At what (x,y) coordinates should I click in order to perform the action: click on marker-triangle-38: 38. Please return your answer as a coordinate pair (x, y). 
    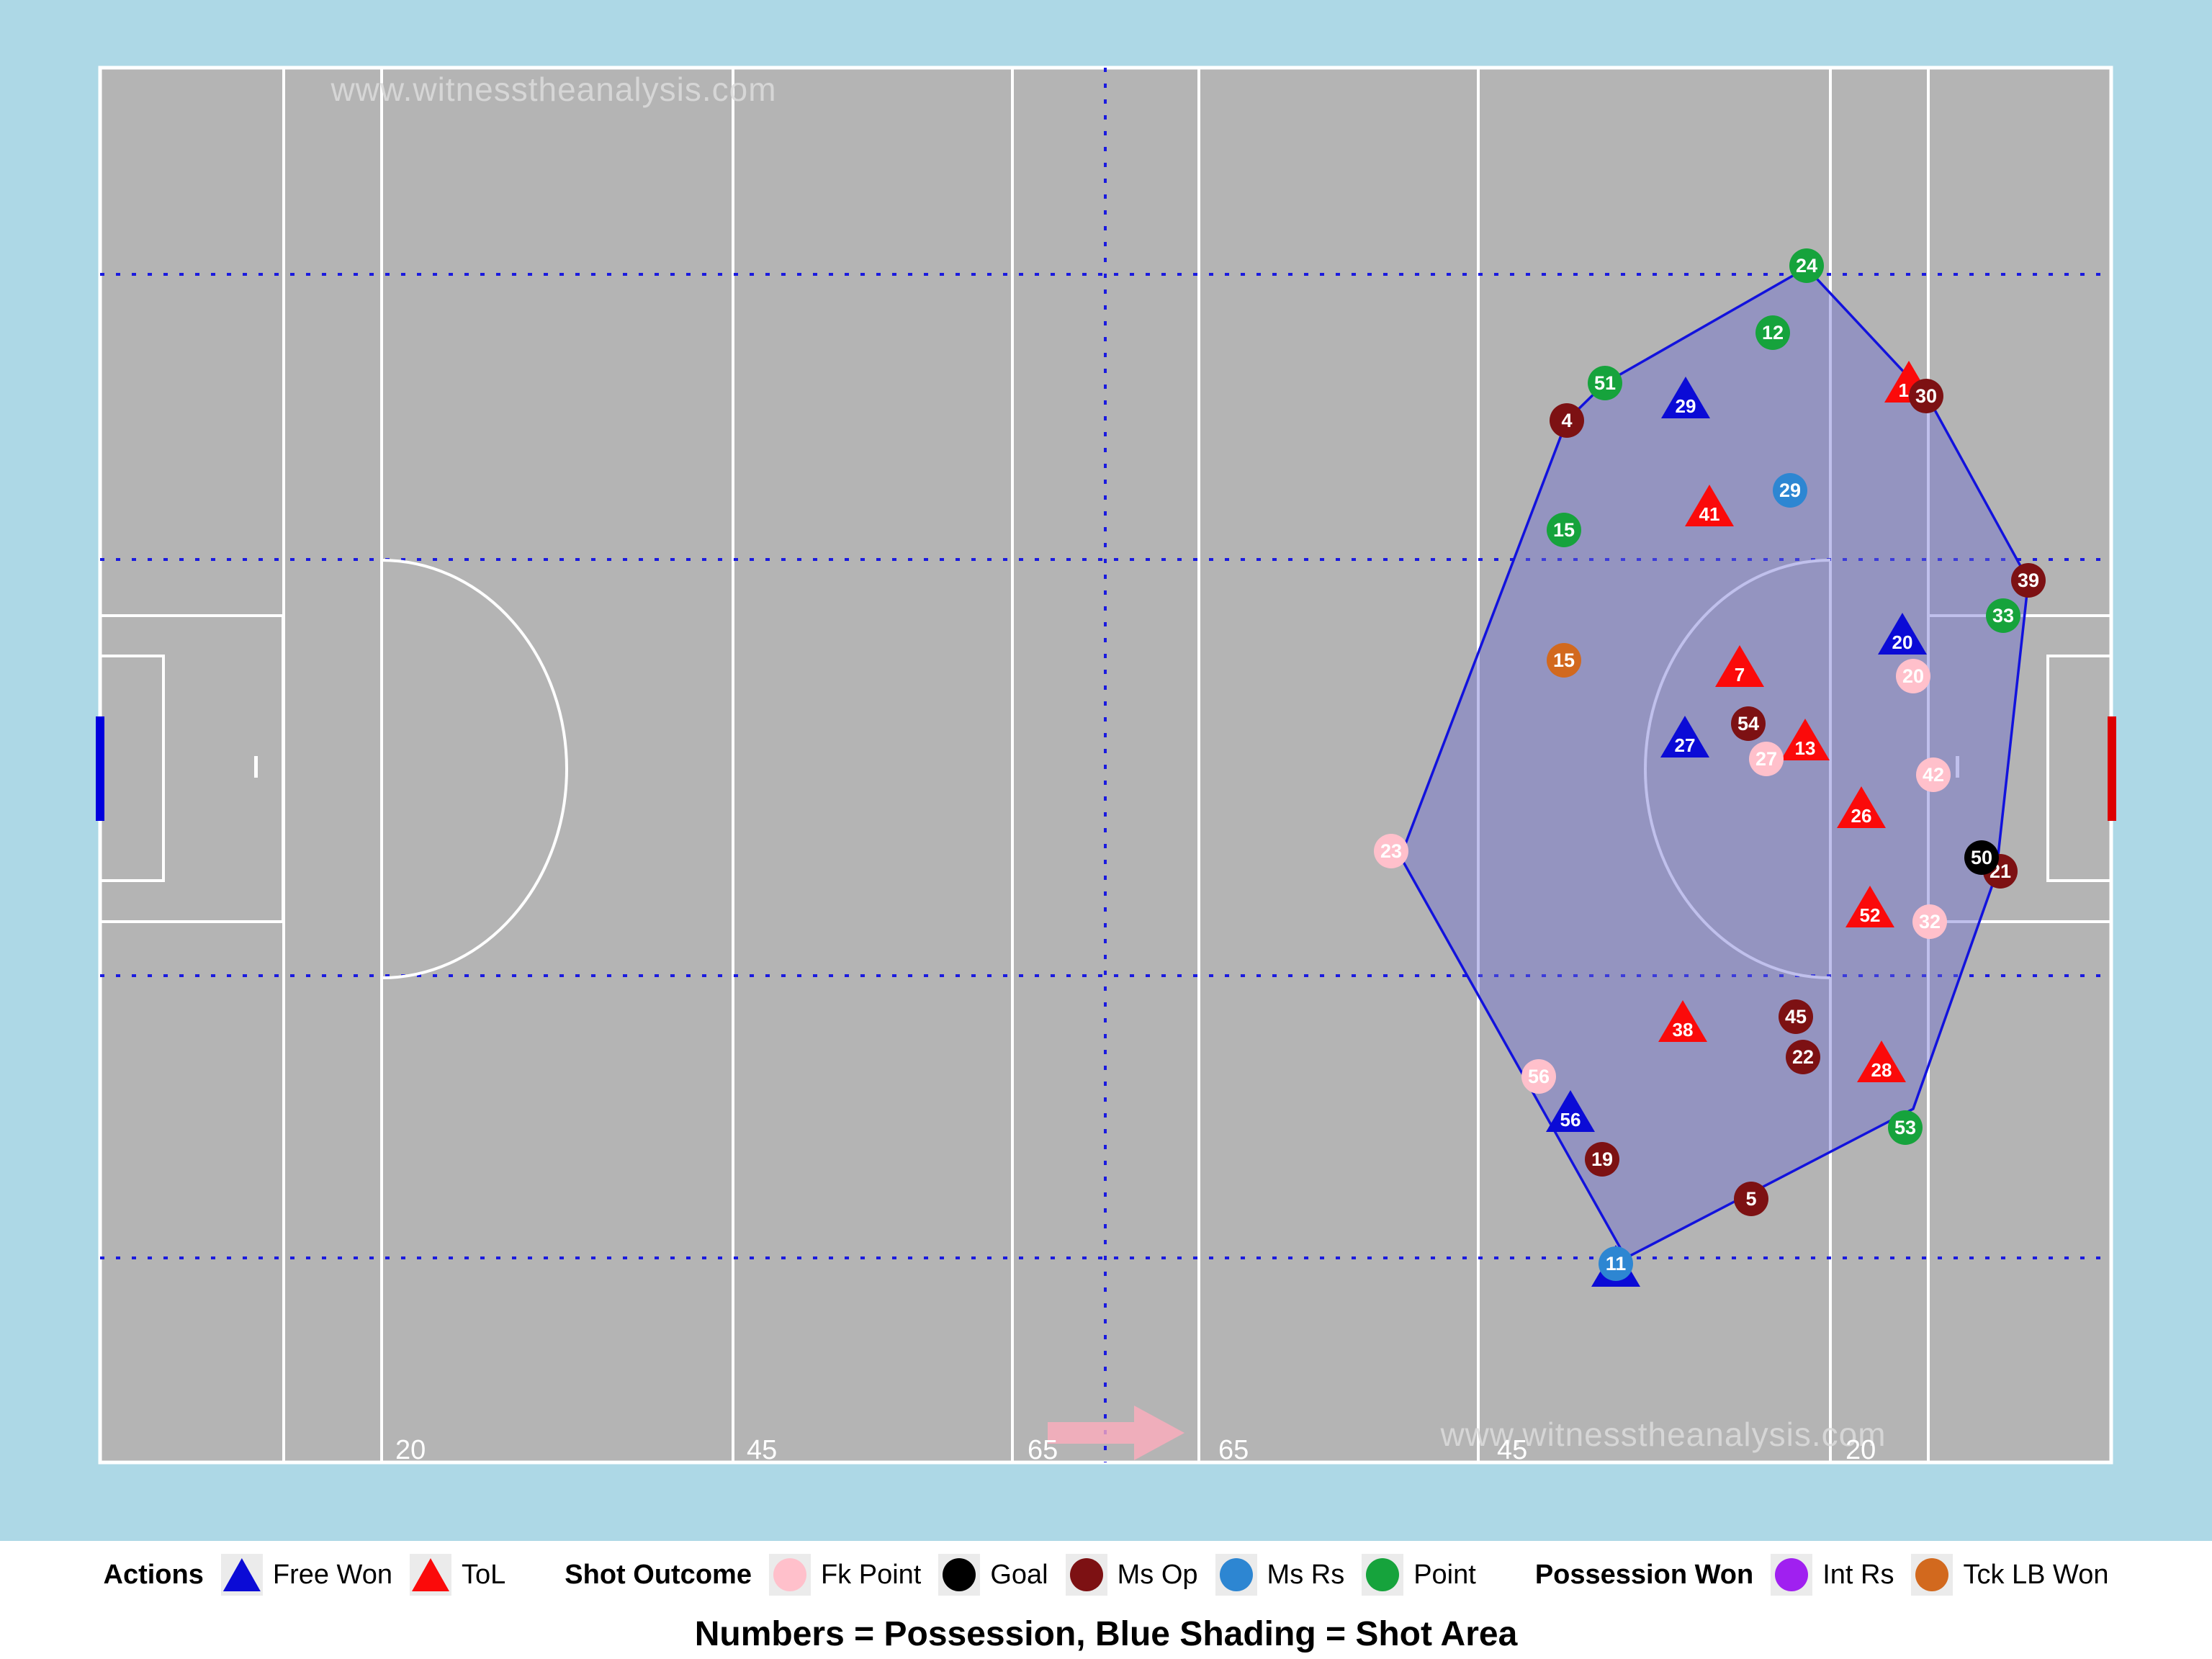
    Looking at the image, I should click on (1683, 1021).